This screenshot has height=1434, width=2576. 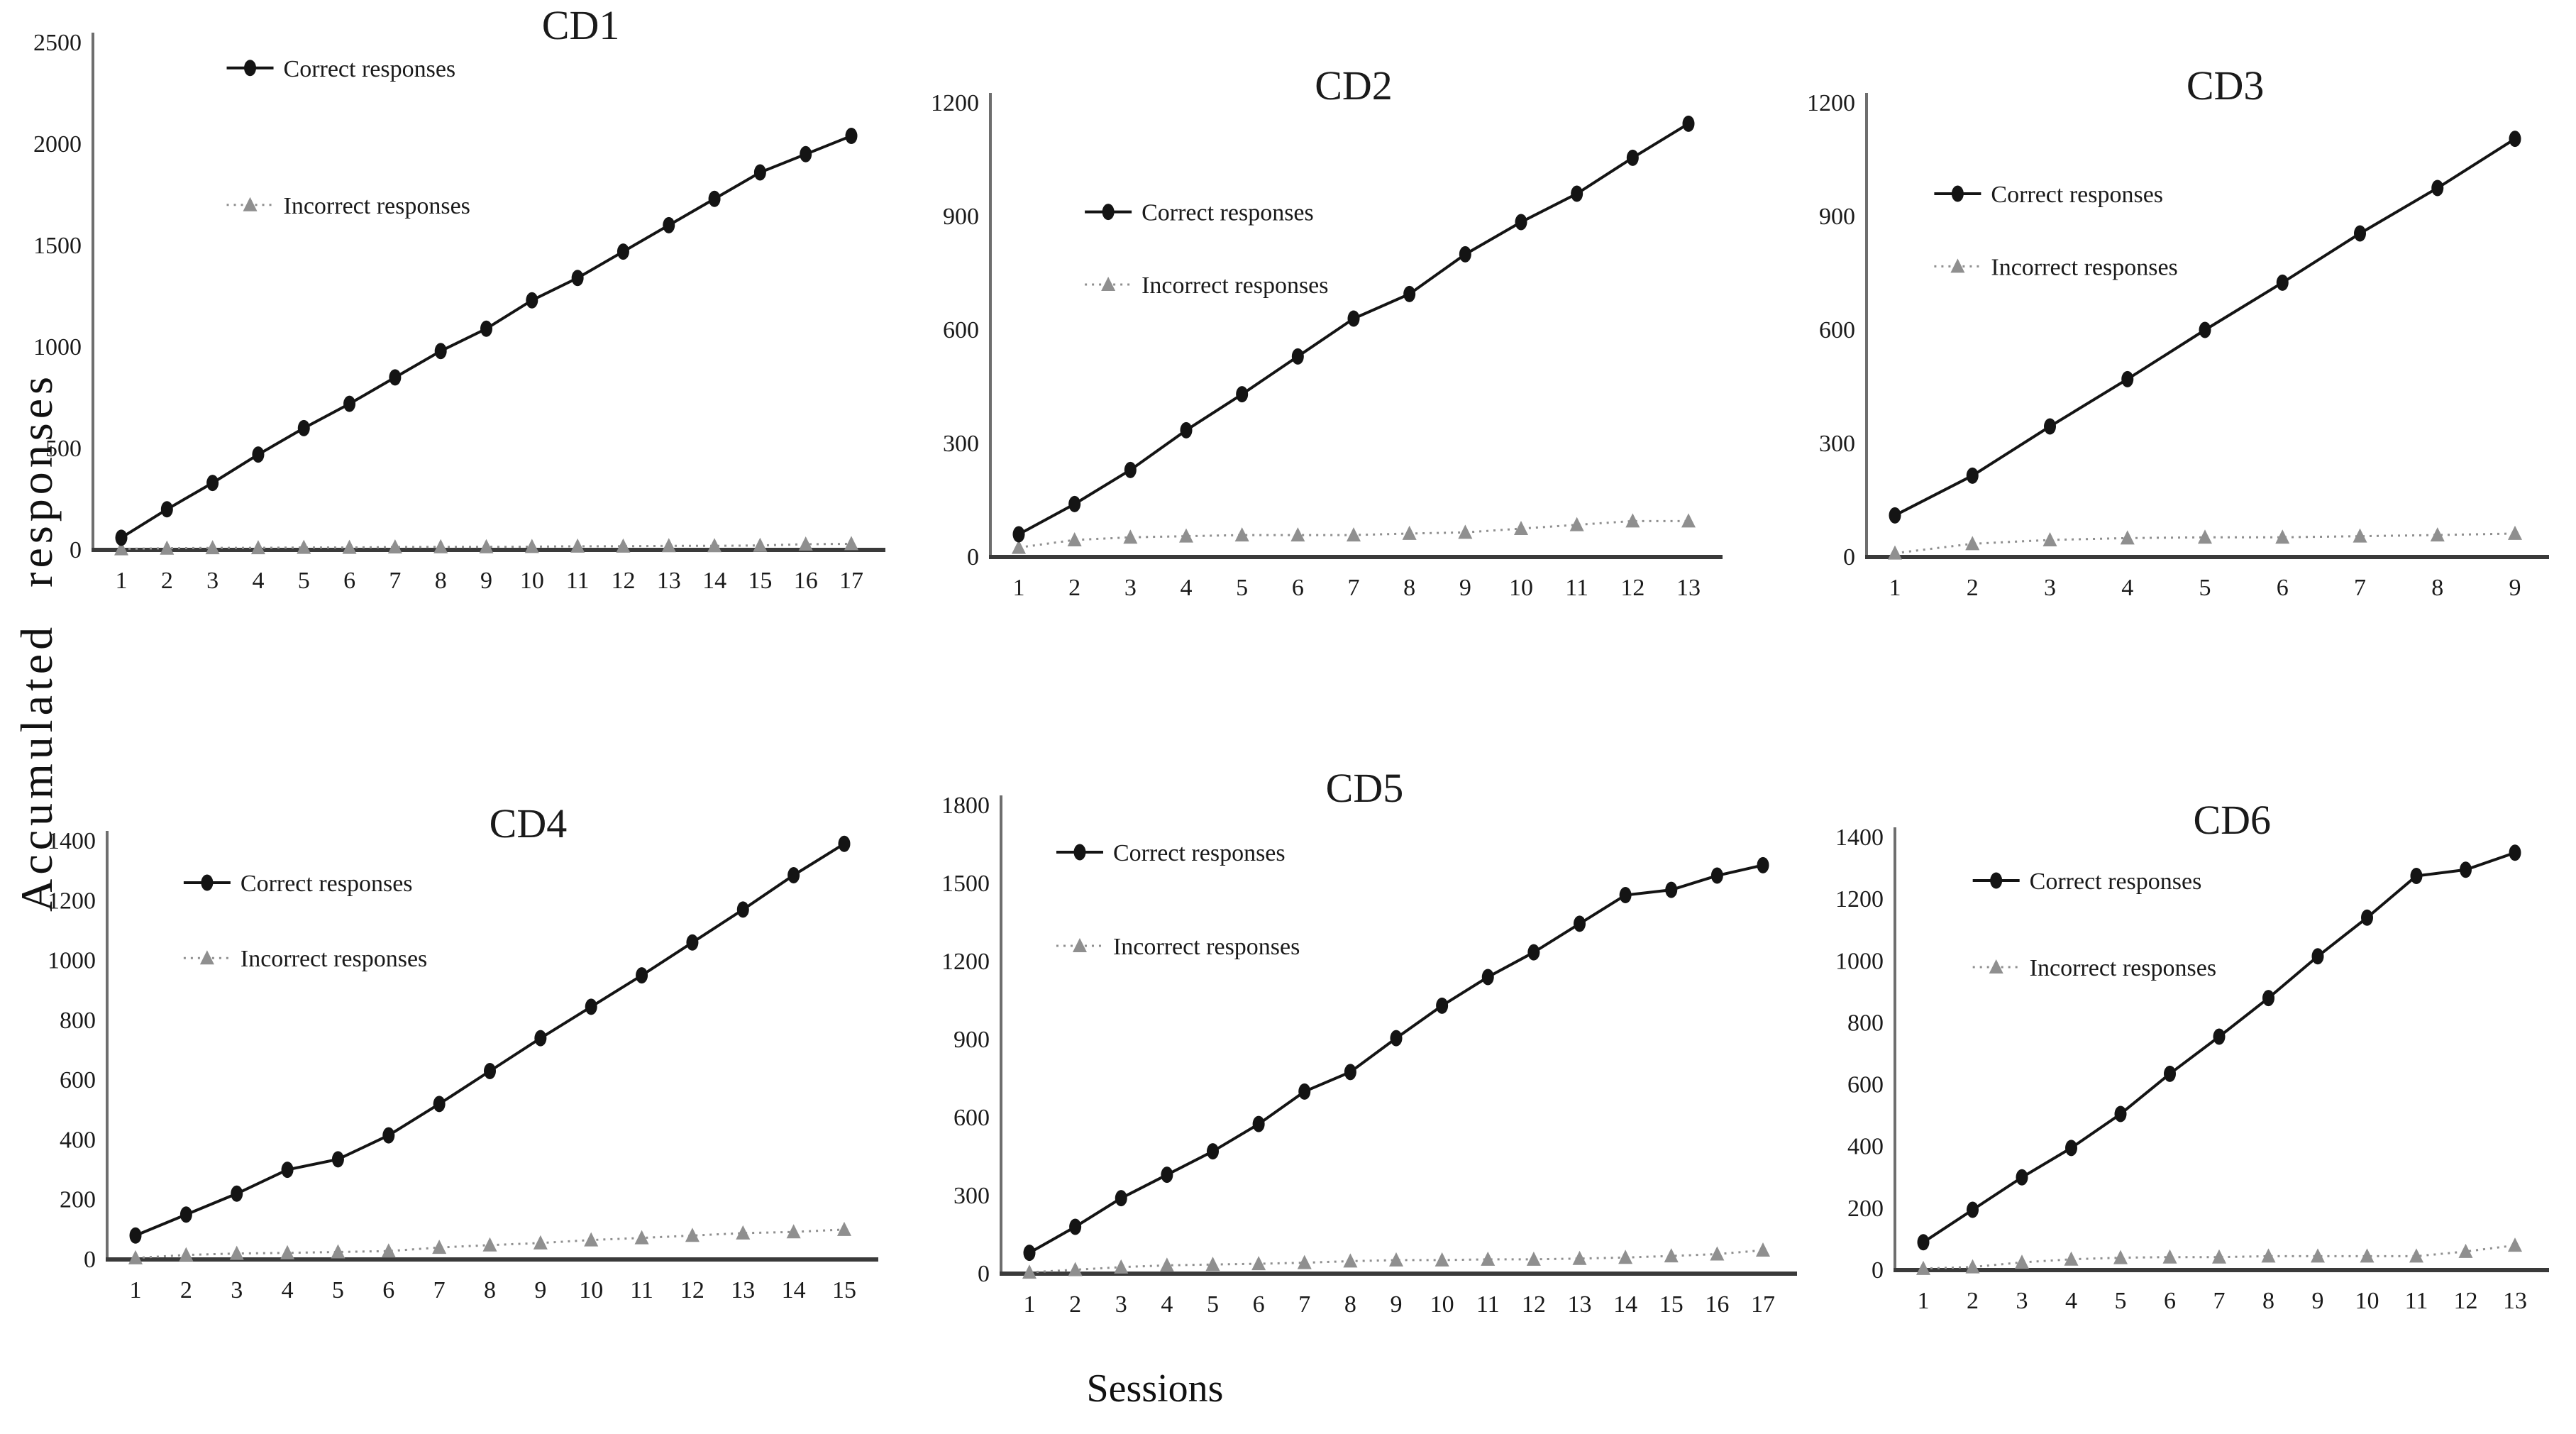 I want to click on svg-text: 16, so click(x=806, y=581).